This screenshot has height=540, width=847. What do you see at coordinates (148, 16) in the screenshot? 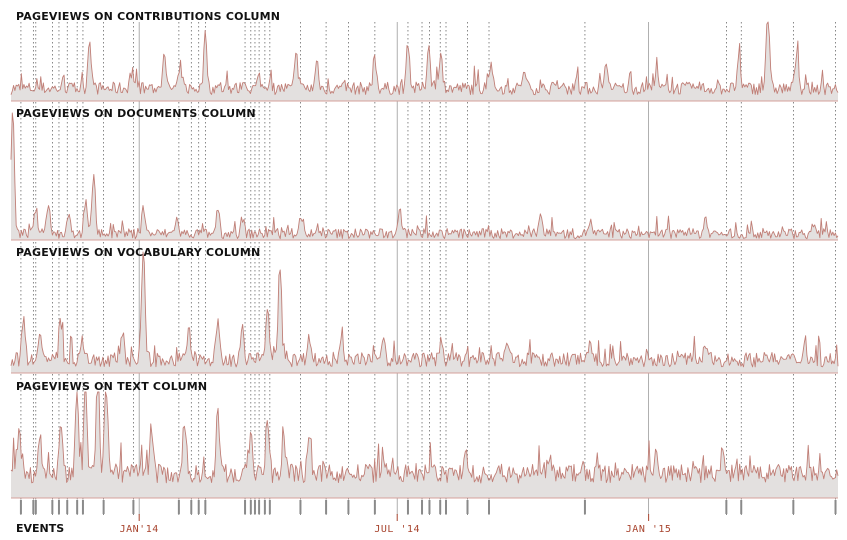
I see `panel-title: PAGEVIEWS ON CONTRIBUTIONS COLUMN` at bounding box center [148, 16].